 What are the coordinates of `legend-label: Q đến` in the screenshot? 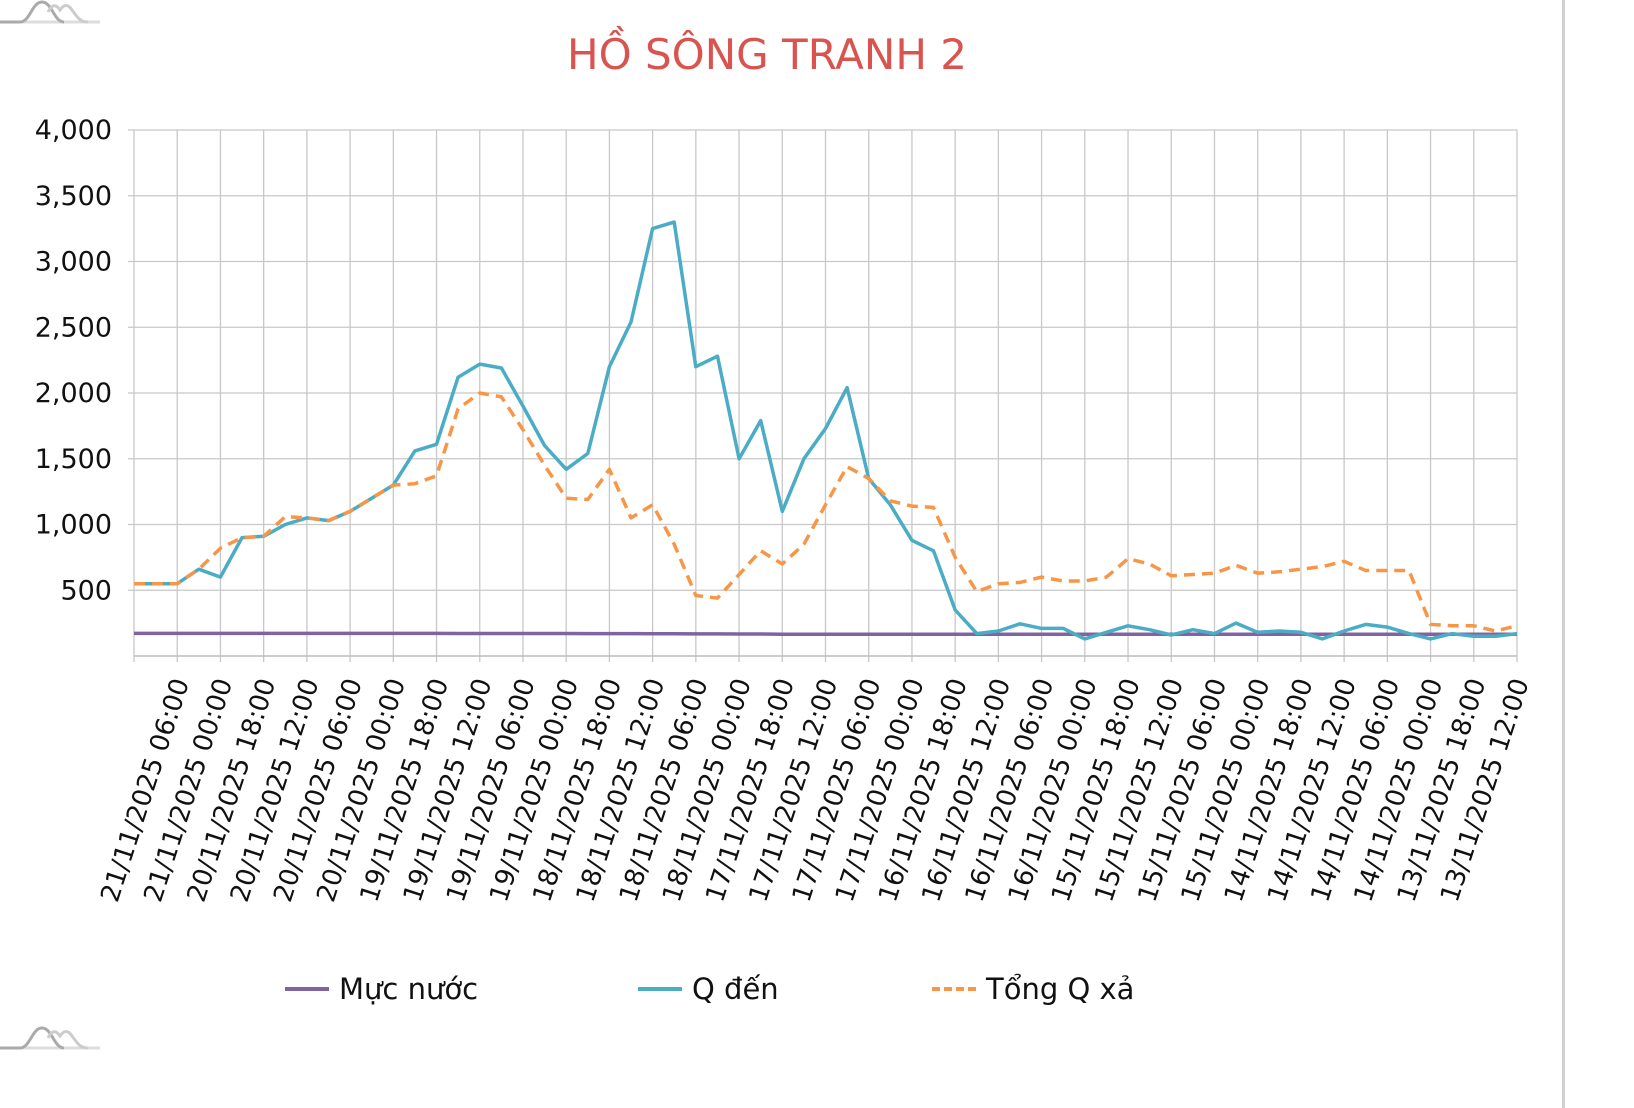 It's located at (735, 989).